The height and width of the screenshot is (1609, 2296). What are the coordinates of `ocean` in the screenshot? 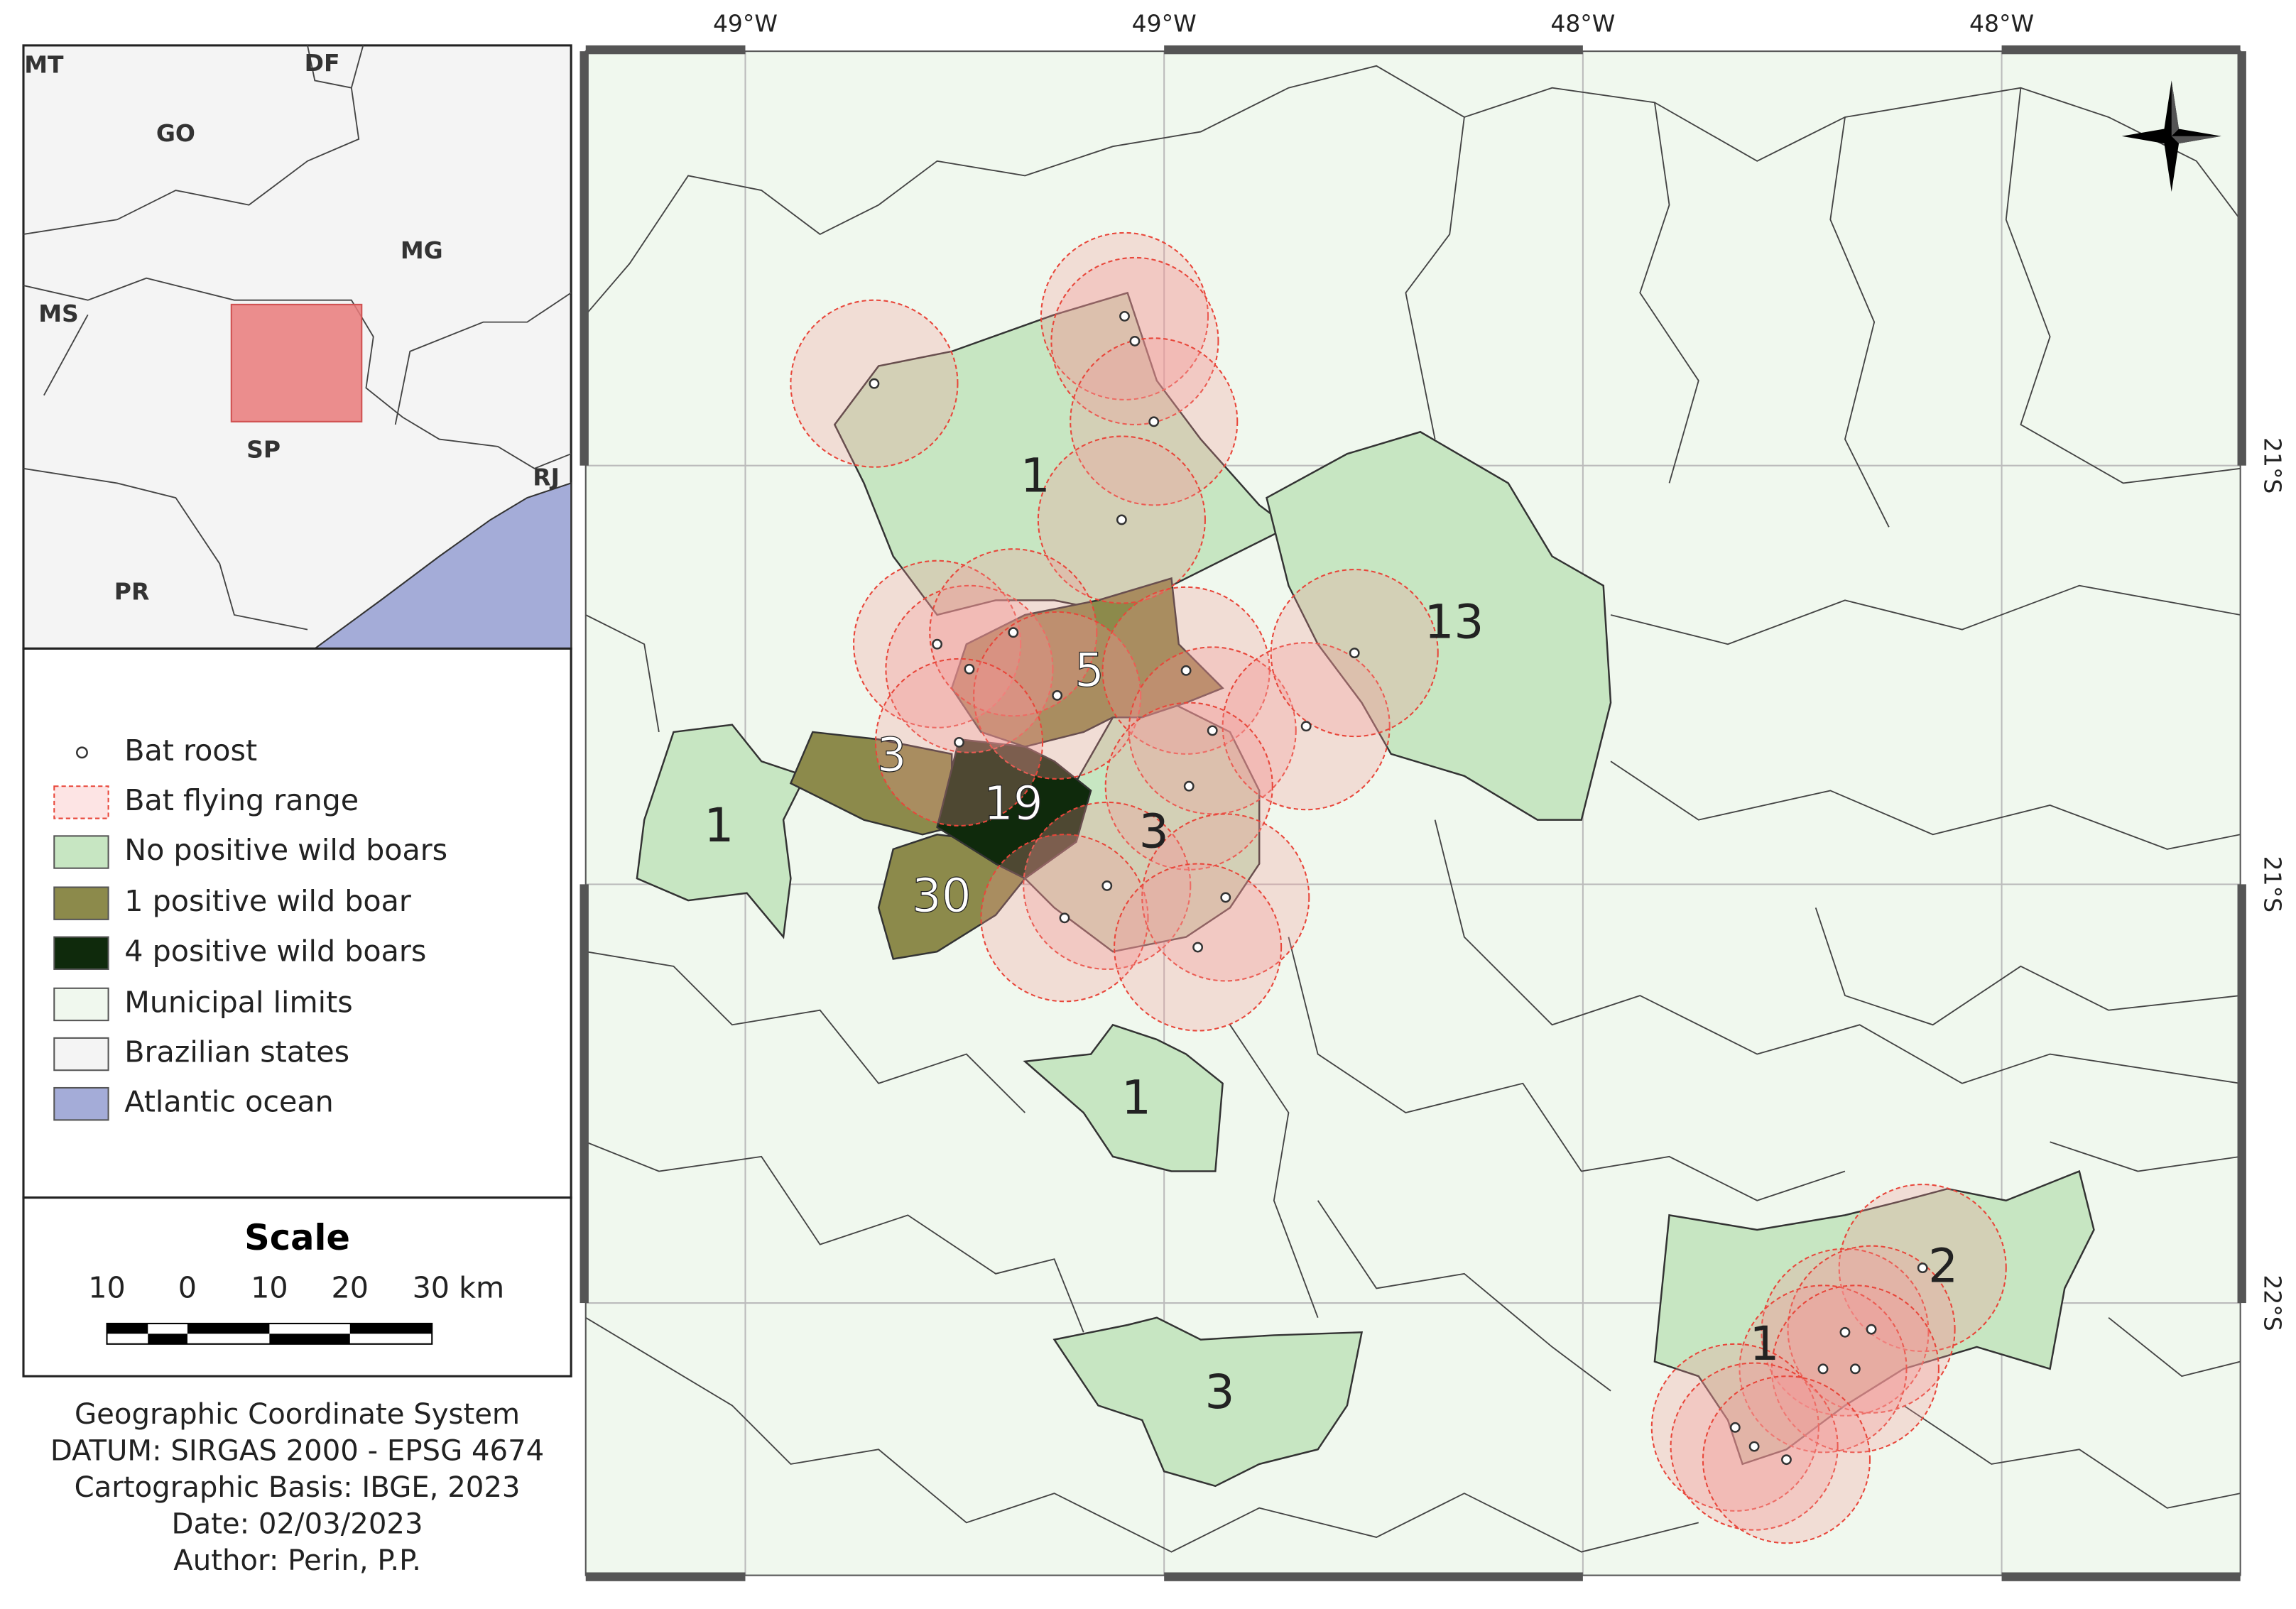 It's located at (442, 565).